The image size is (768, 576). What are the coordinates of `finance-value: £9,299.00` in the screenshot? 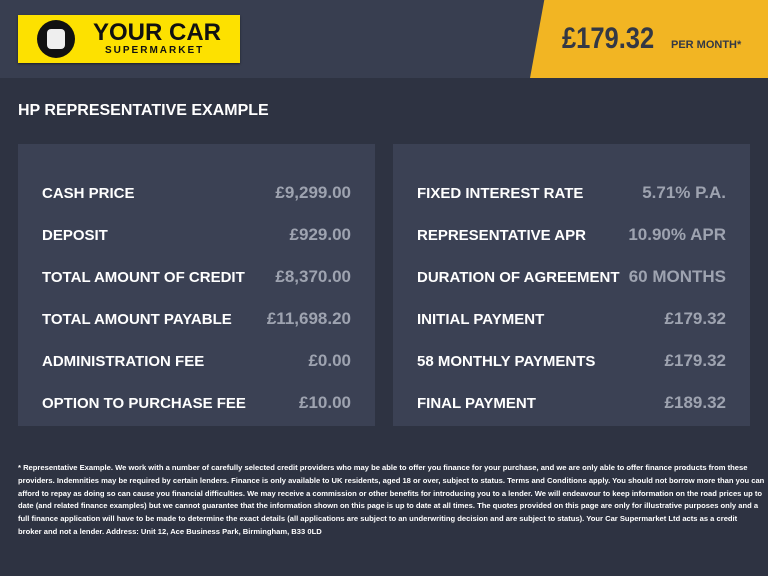 It's located at (313, 192).